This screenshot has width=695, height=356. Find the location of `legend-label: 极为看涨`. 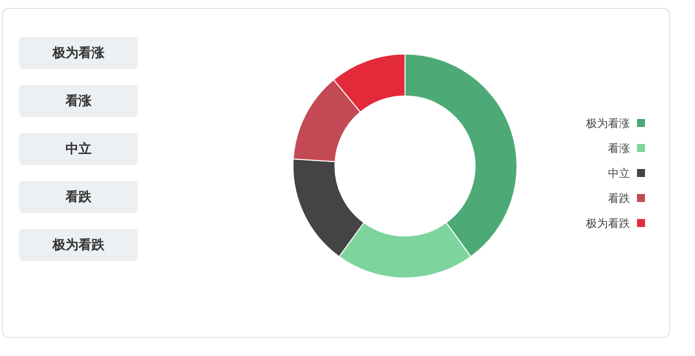

legend-label: 极为看涨 is located at coordinates (608, 123).